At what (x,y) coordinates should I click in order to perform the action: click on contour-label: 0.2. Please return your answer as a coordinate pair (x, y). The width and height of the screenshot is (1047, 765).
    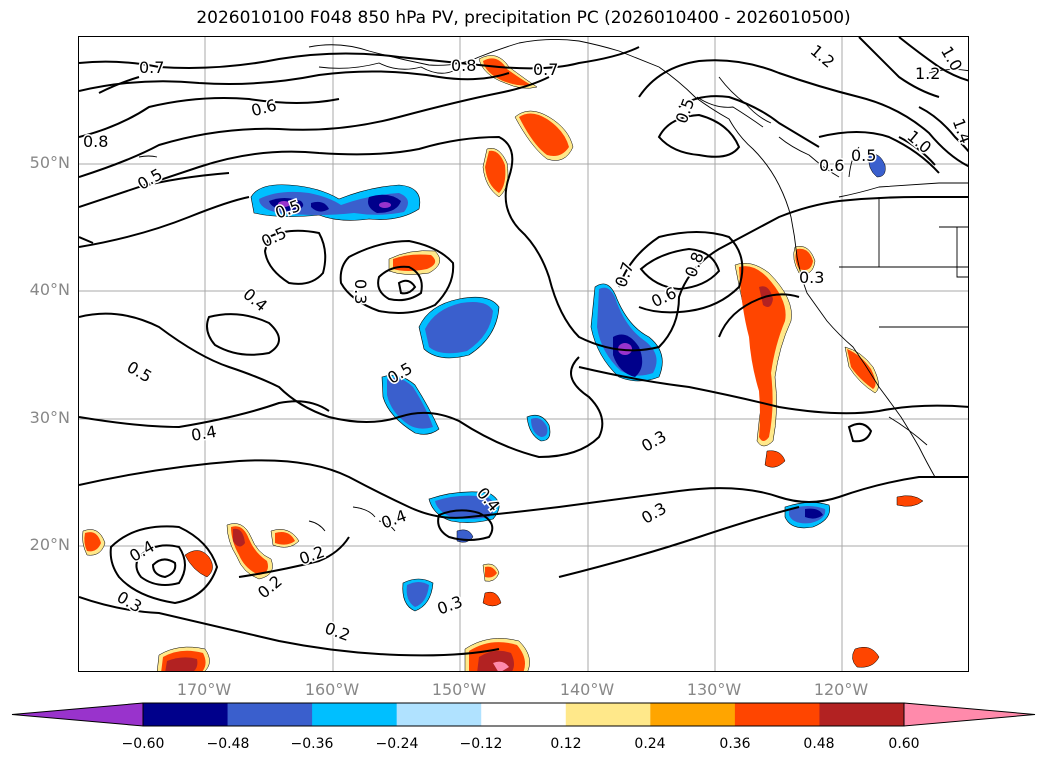
    Looking at the image, I should click on (337, 631).